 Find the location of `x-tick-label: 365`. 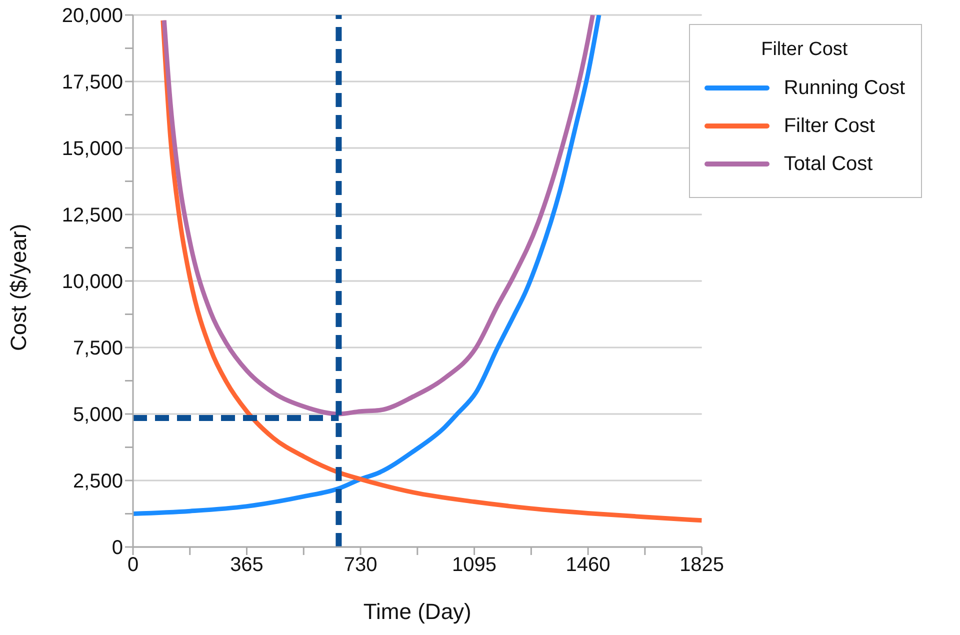

x-tick-label: 365 is located at coordinates (247, 565).